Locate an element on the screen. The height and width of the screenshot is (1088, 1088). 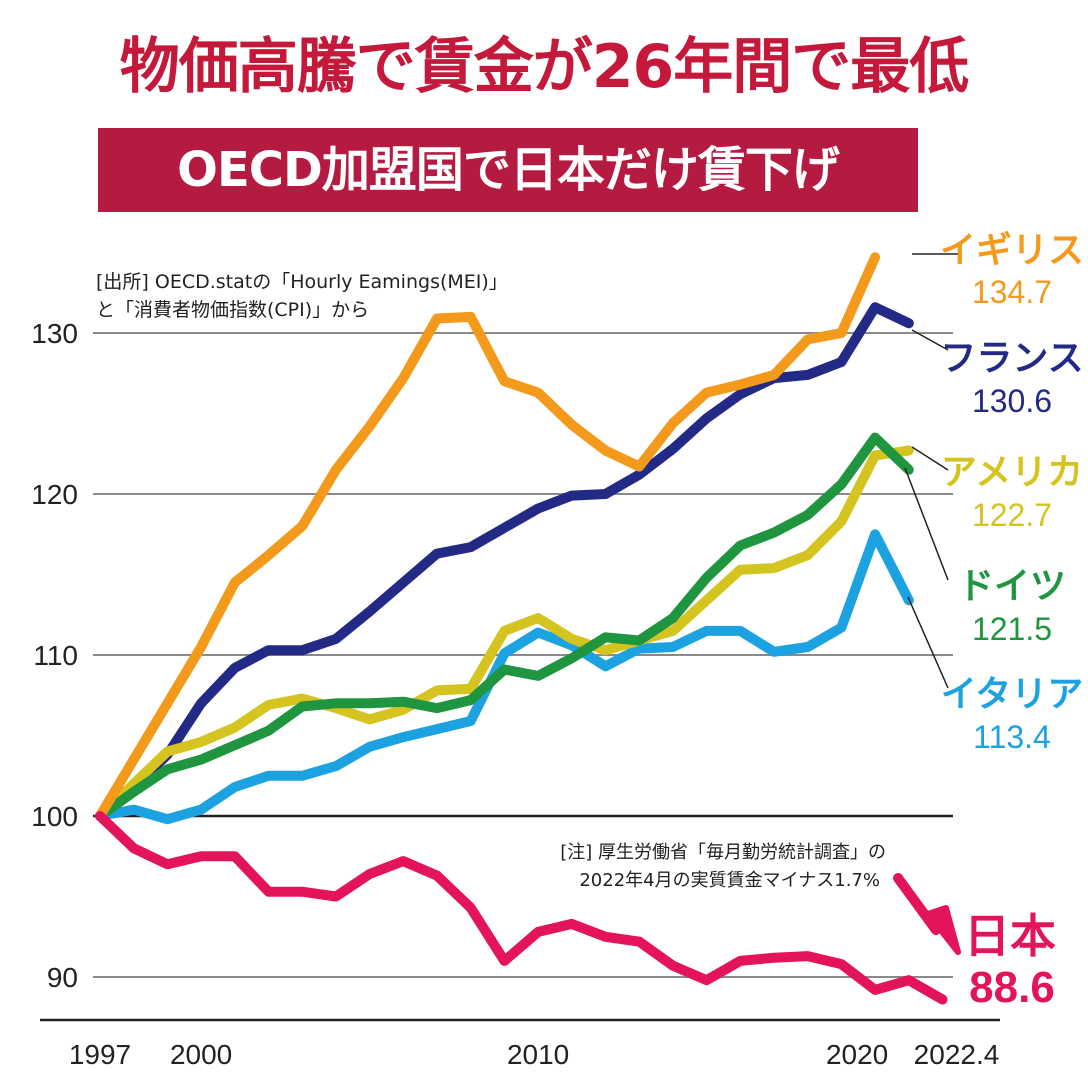
x-tick-2000: 2000 is located at coordinates (201, 1054).